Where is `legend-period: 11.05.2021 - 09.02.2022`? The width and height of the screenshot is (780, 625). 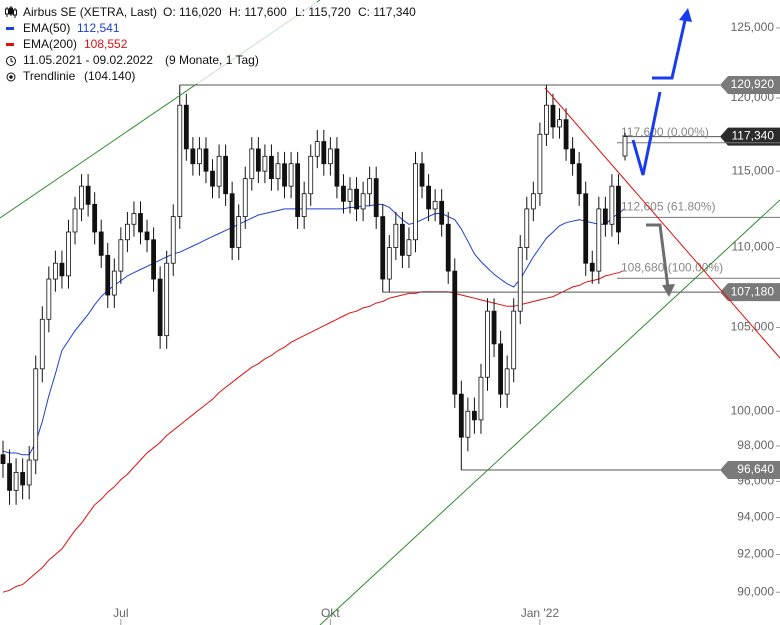
legend-period: 11.05.2021 - 09.02.2022 is located at coordinates (88, 60).